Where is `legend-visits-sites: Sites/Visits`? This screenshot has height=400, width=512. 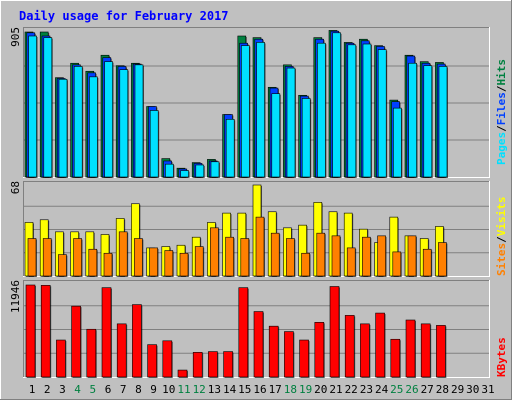
legend-visits-sites: Sites/Visits is located at coordinates (501, 237).